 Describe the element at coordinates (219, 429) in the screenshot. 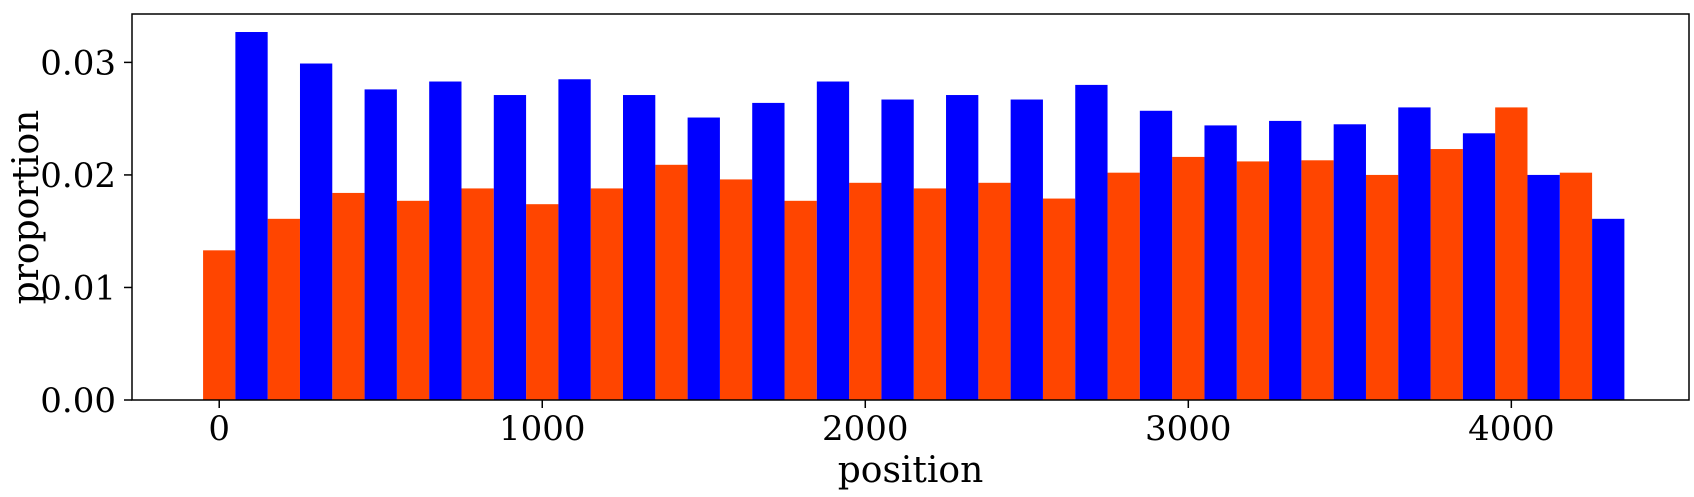

I see `x-tick-label: 0` at that location.